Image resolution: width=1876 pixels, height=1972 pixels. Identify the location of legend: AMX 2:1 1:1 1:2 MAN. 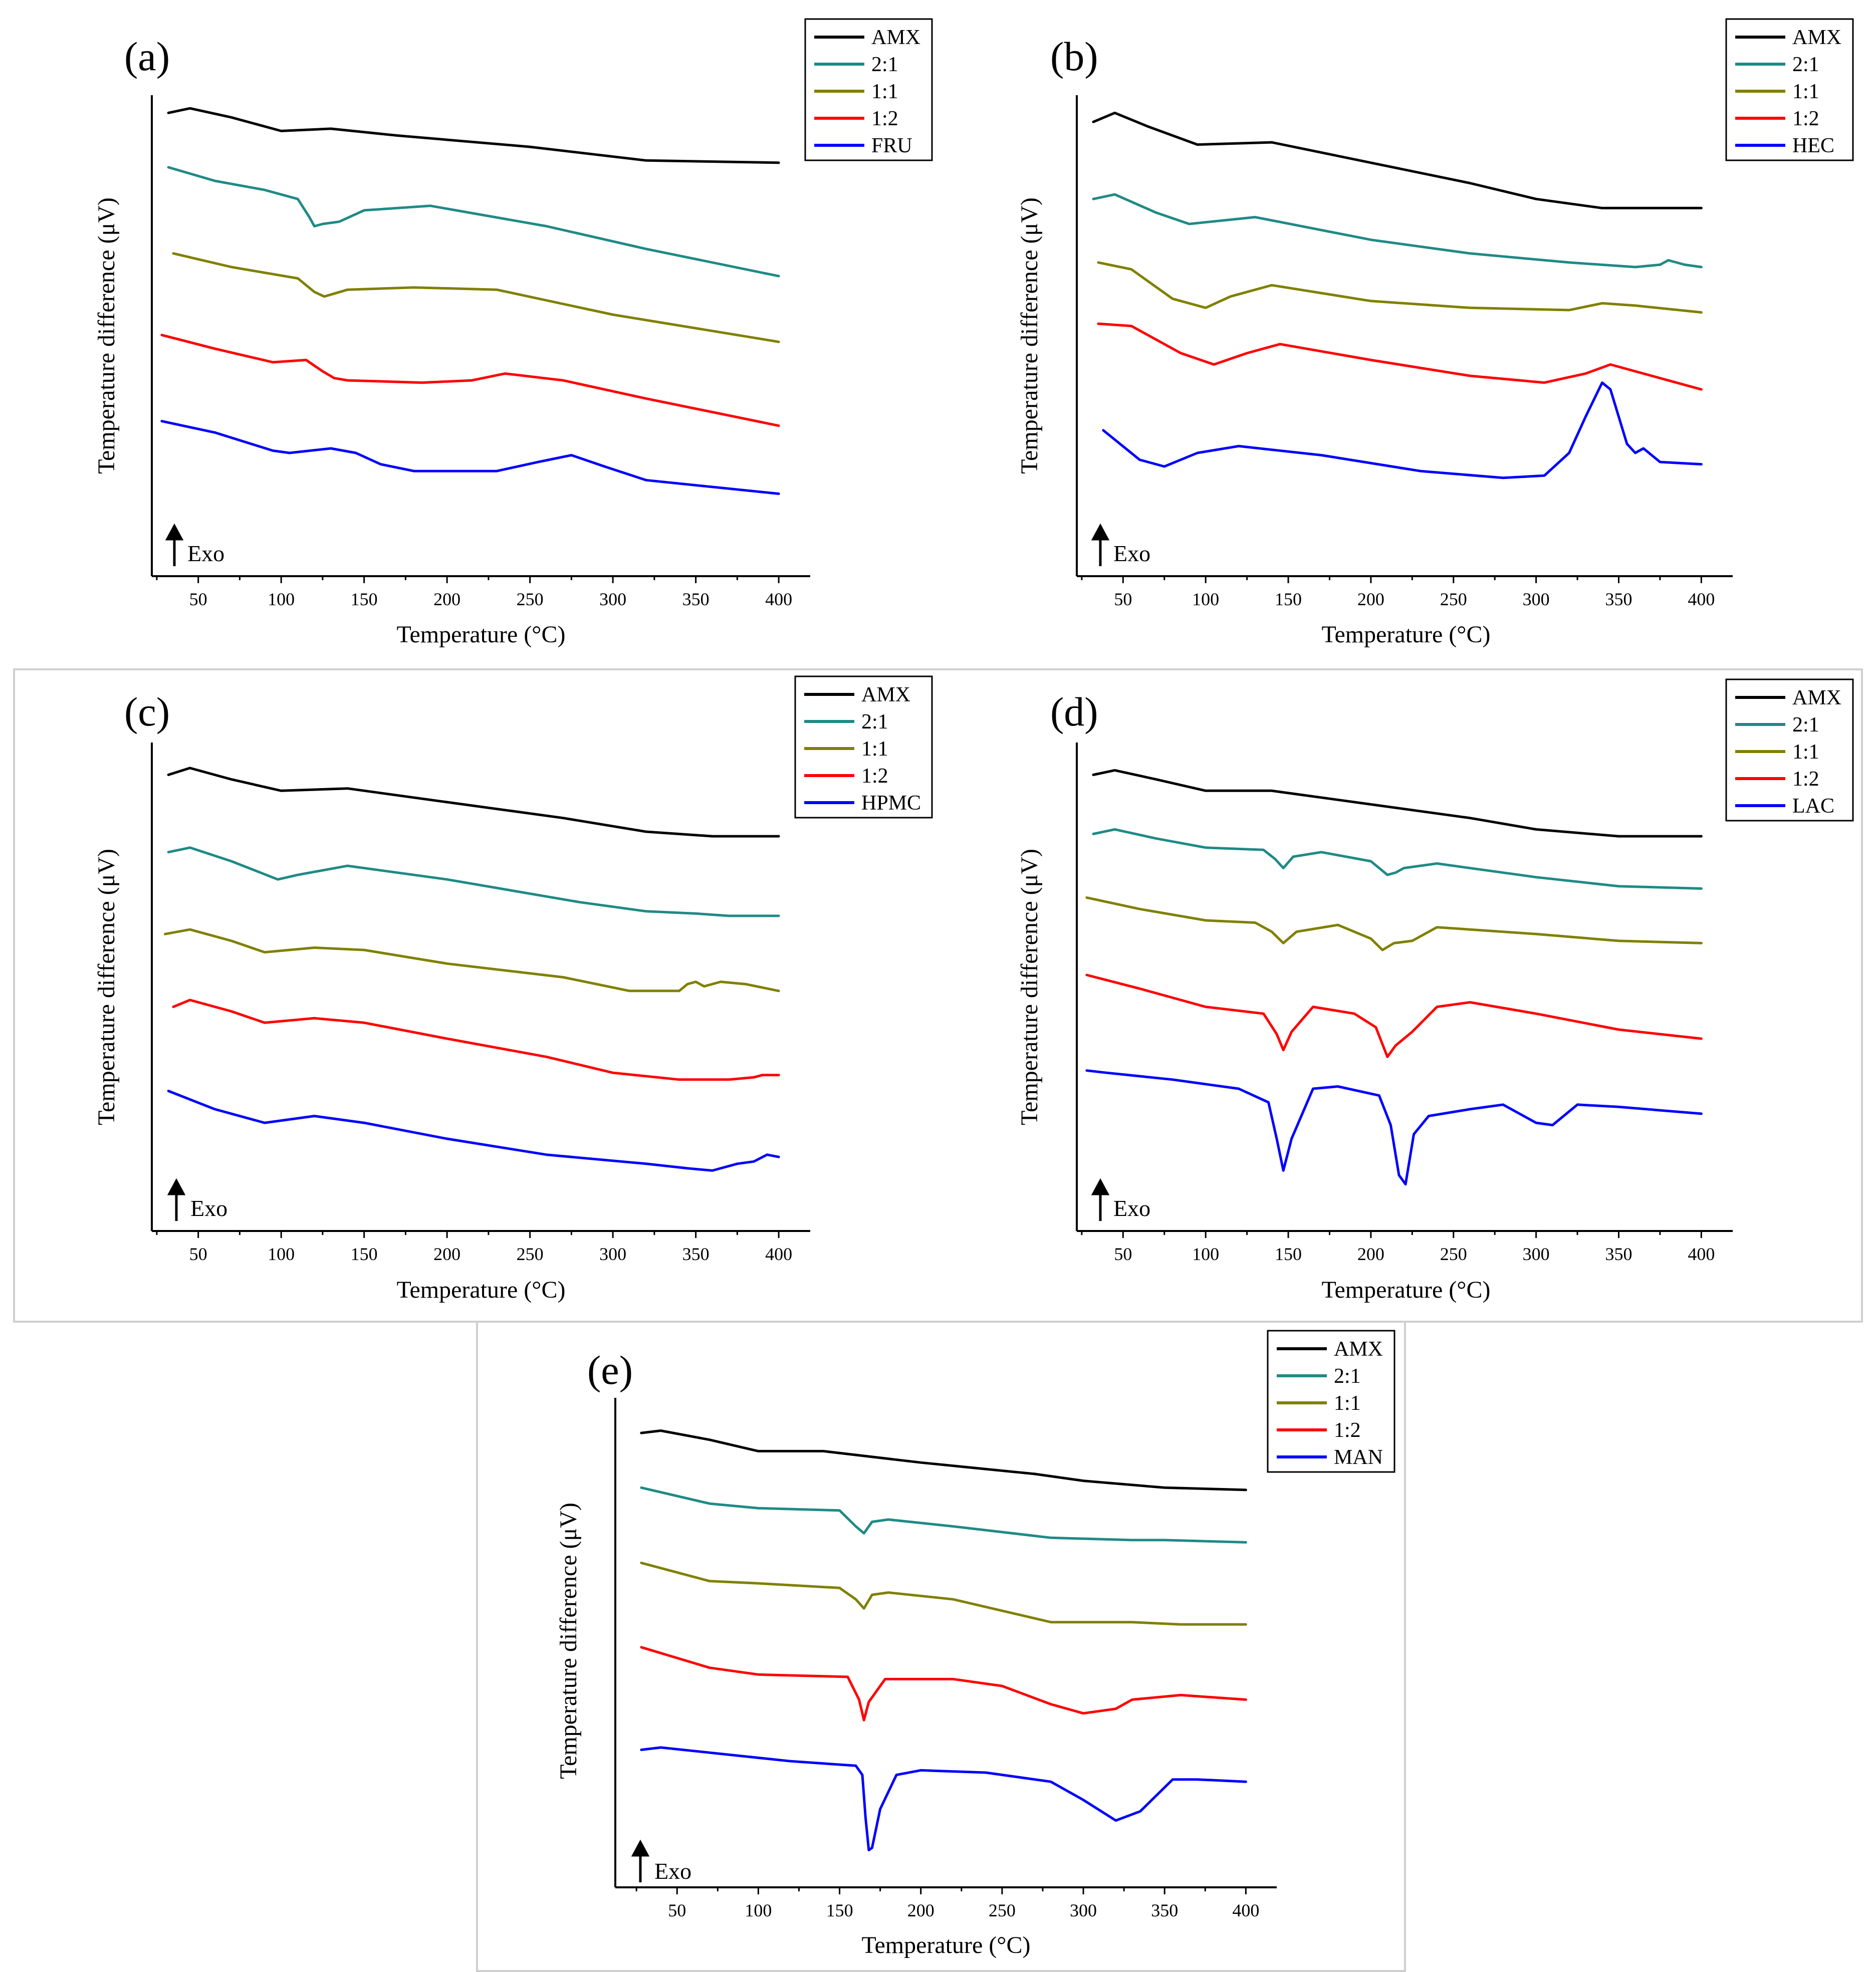
(1331, 1401).